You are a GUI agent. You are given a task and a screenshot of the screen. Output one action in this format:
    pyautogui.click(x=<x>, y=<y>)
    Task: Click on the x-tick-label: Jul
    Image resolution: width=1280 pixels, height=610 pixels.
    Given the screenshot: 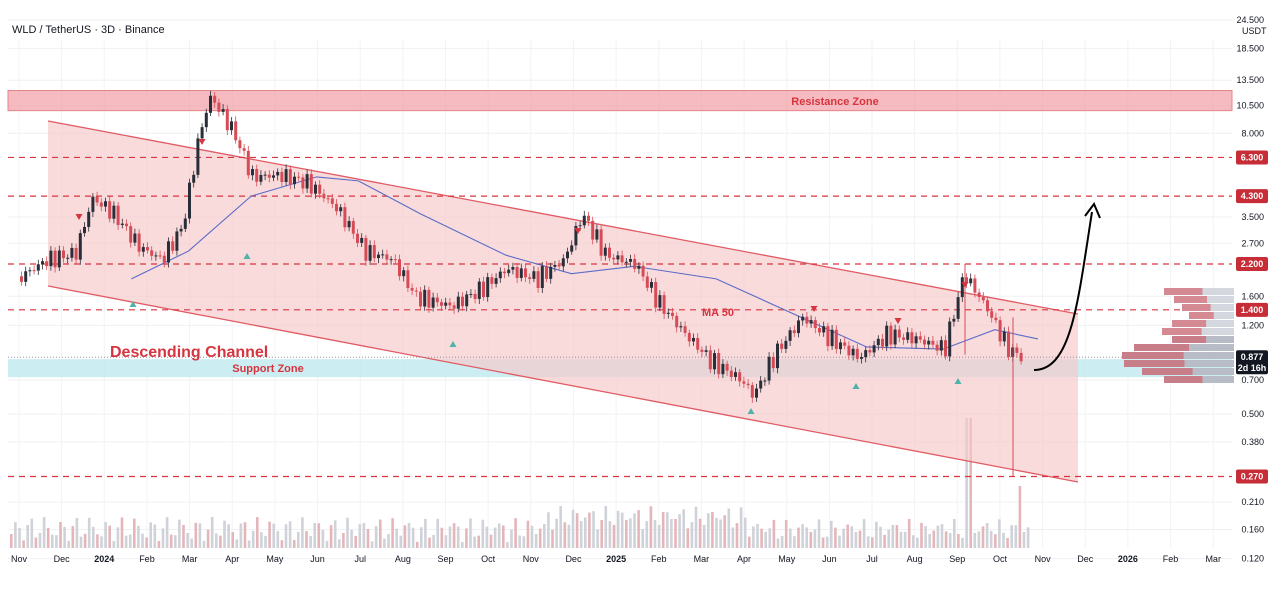 What is the action you would take?
    pyautogui.click(x=872, y=559)
    